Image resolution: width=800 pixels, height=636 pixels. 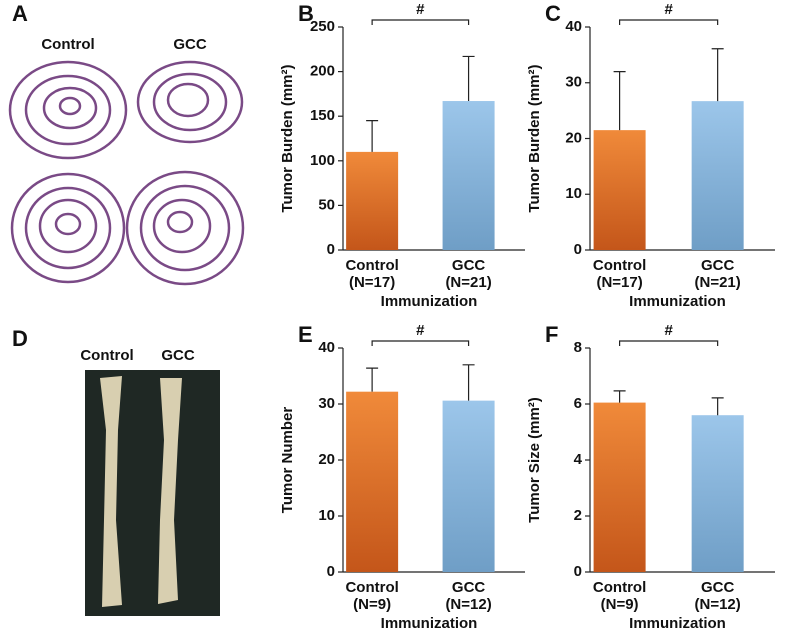 I want to click on panel-label: A, so click(x=20, y=13).